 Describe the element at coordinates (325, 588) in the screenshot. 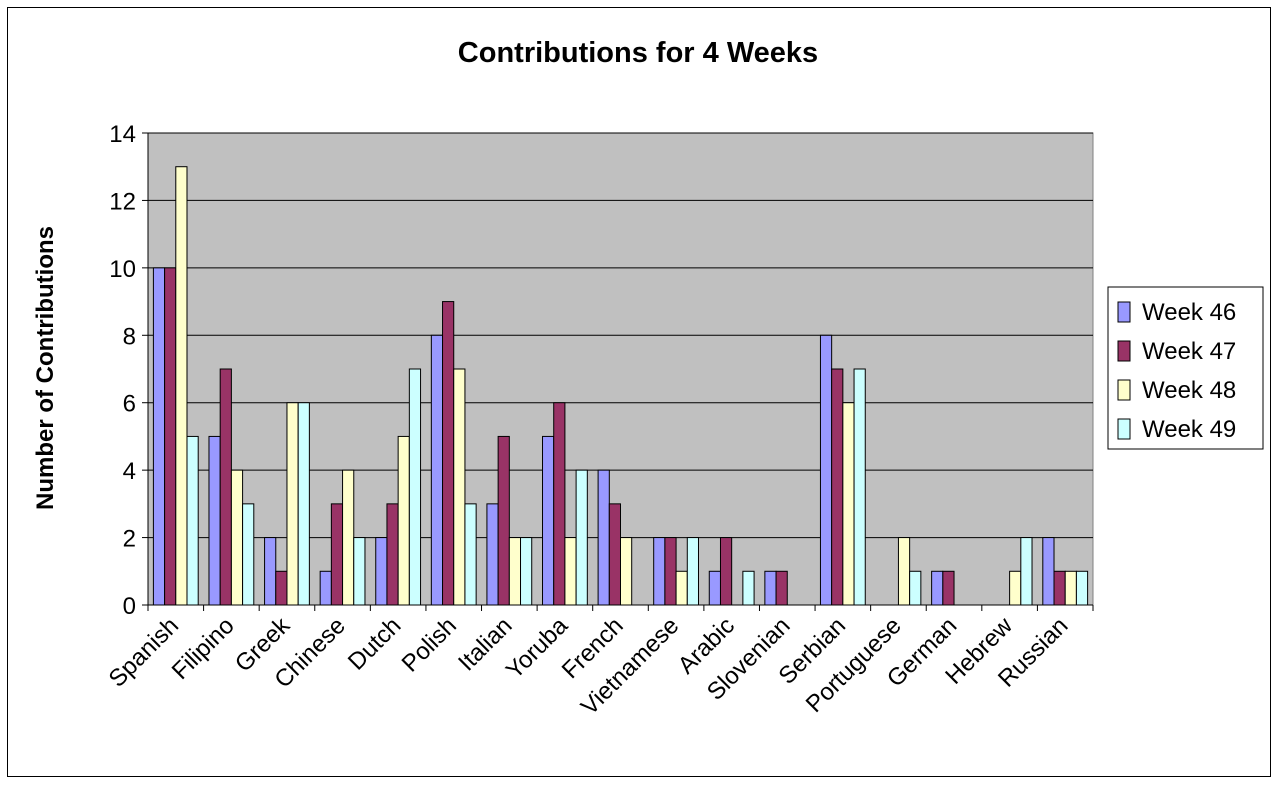

I see `bar-week-46-chinese` at that location.